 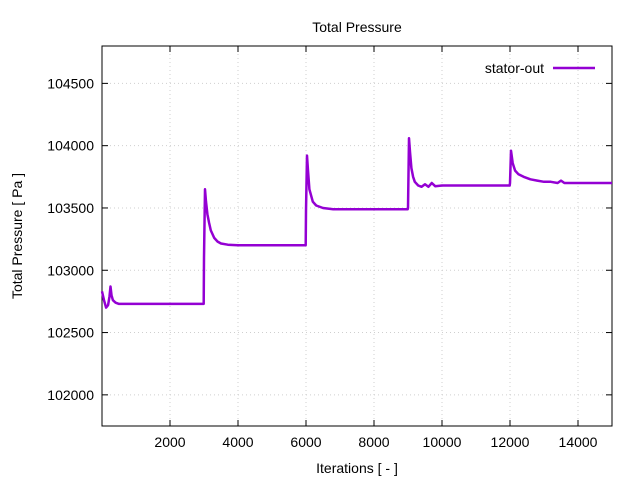 I want to click on x-tick-label: 14000, so click(x=578, y=442).